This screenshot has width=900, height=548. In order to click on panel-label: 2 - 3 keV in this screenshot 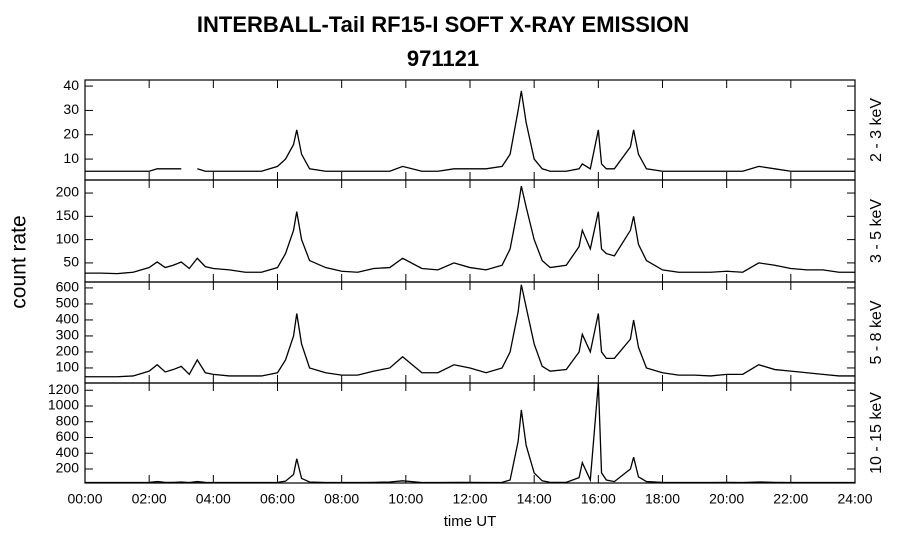, I will do `click(876, 130)`.